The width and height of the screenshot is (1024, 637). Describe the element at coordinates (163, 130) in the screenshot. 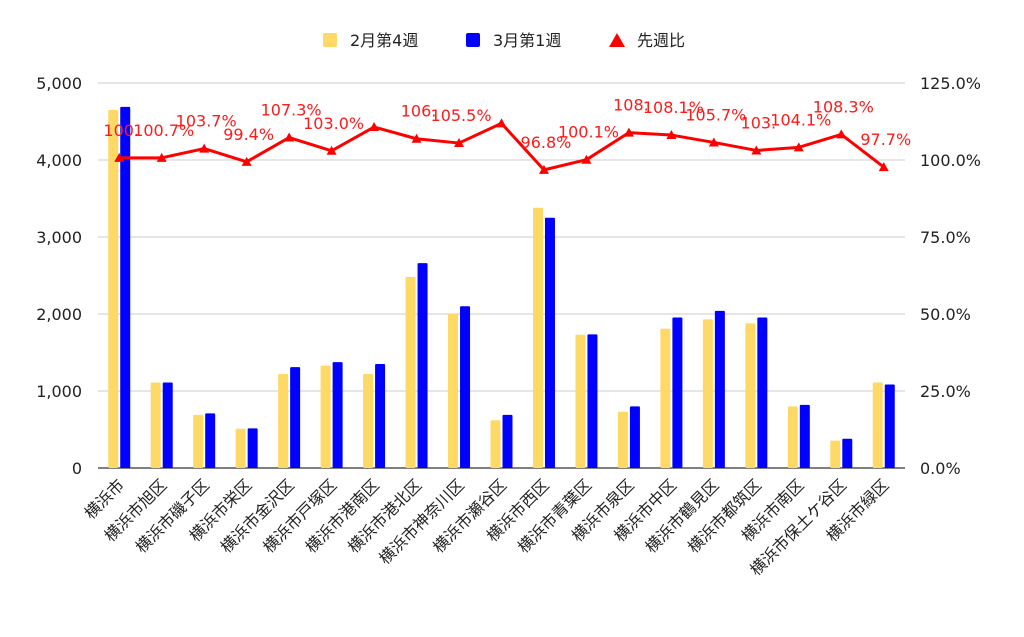

I see `wow-ratio-data-label: 100.7%` at that location.